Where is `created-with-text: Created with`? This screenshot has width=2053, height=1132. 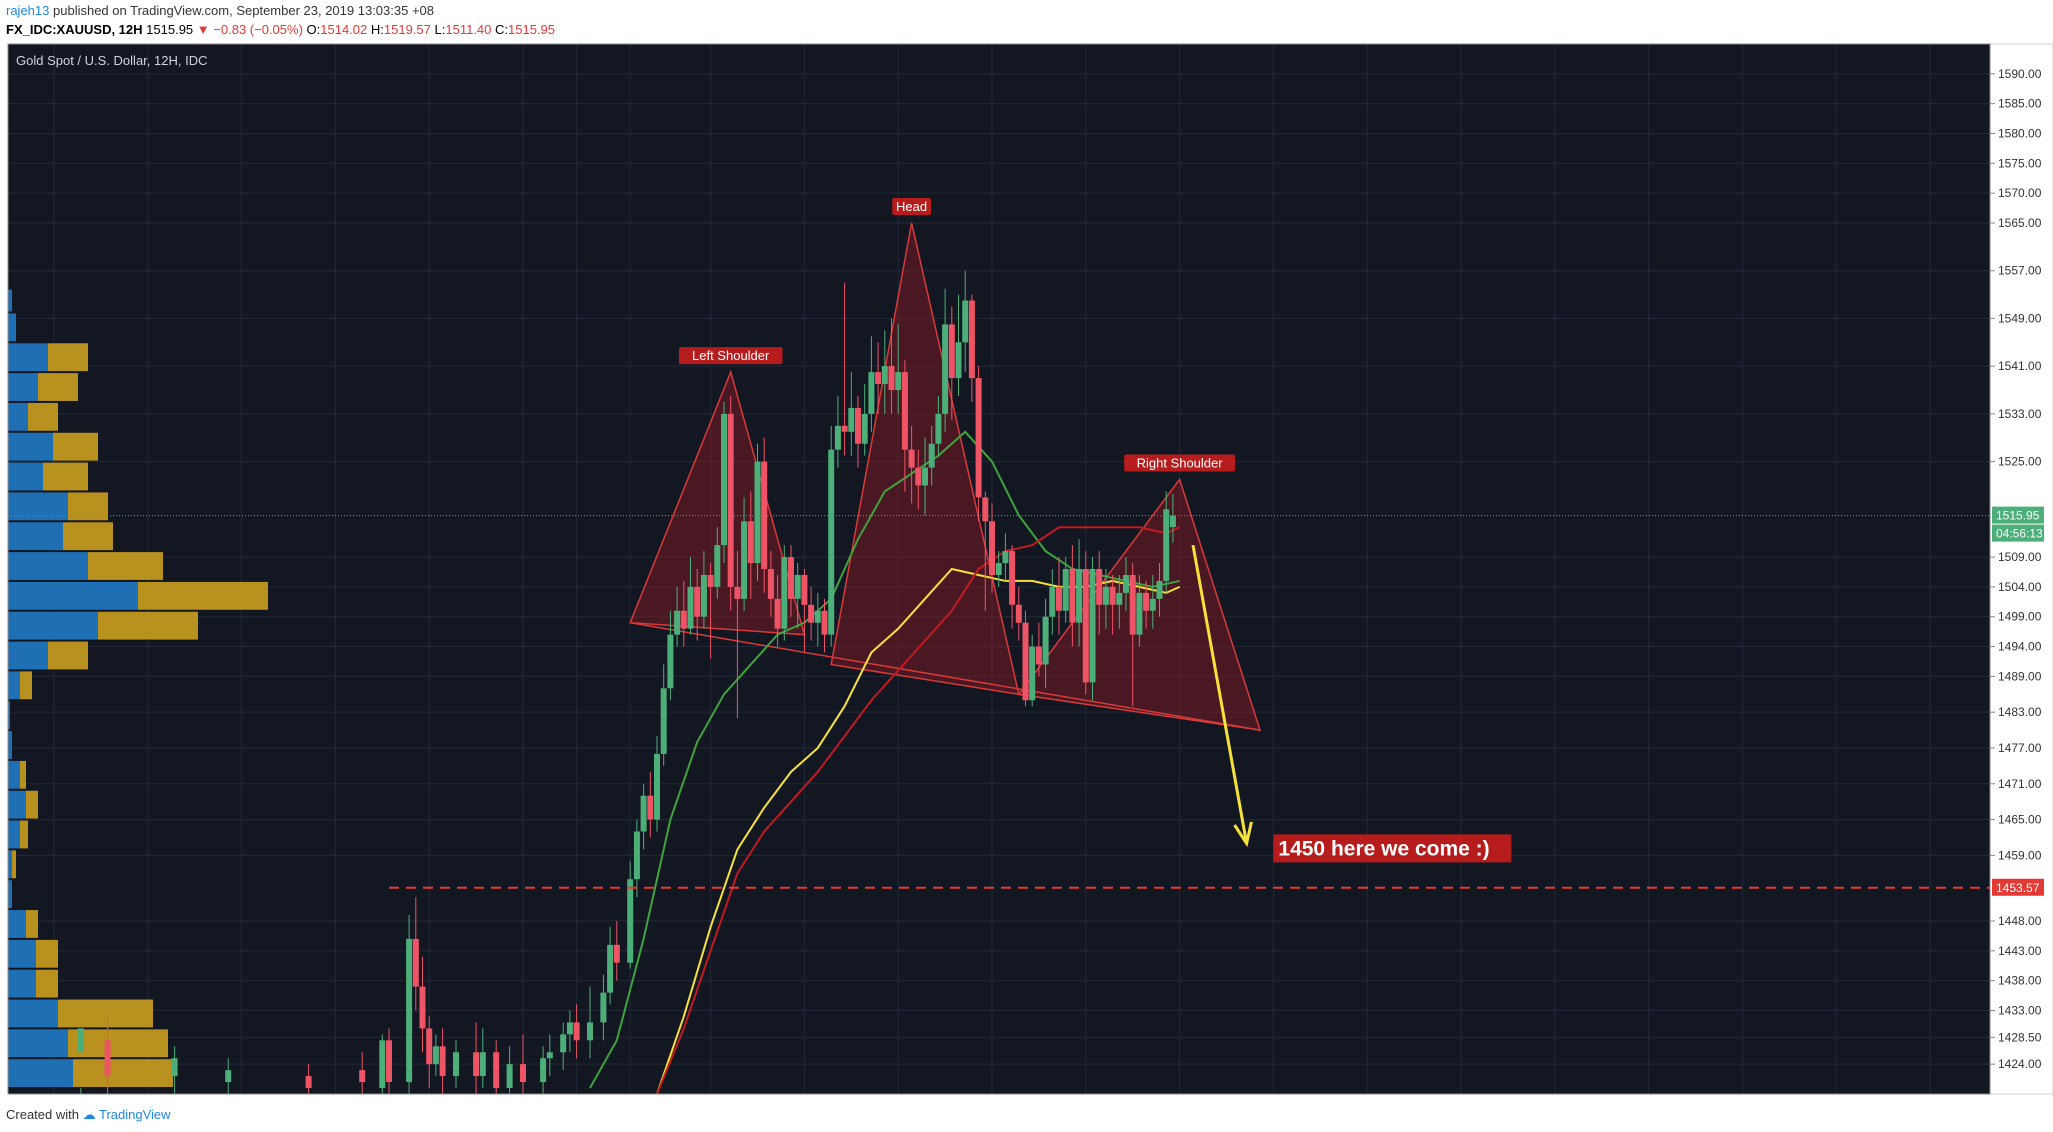
created-with-text: Created with is located at coordinates (42, 1114).